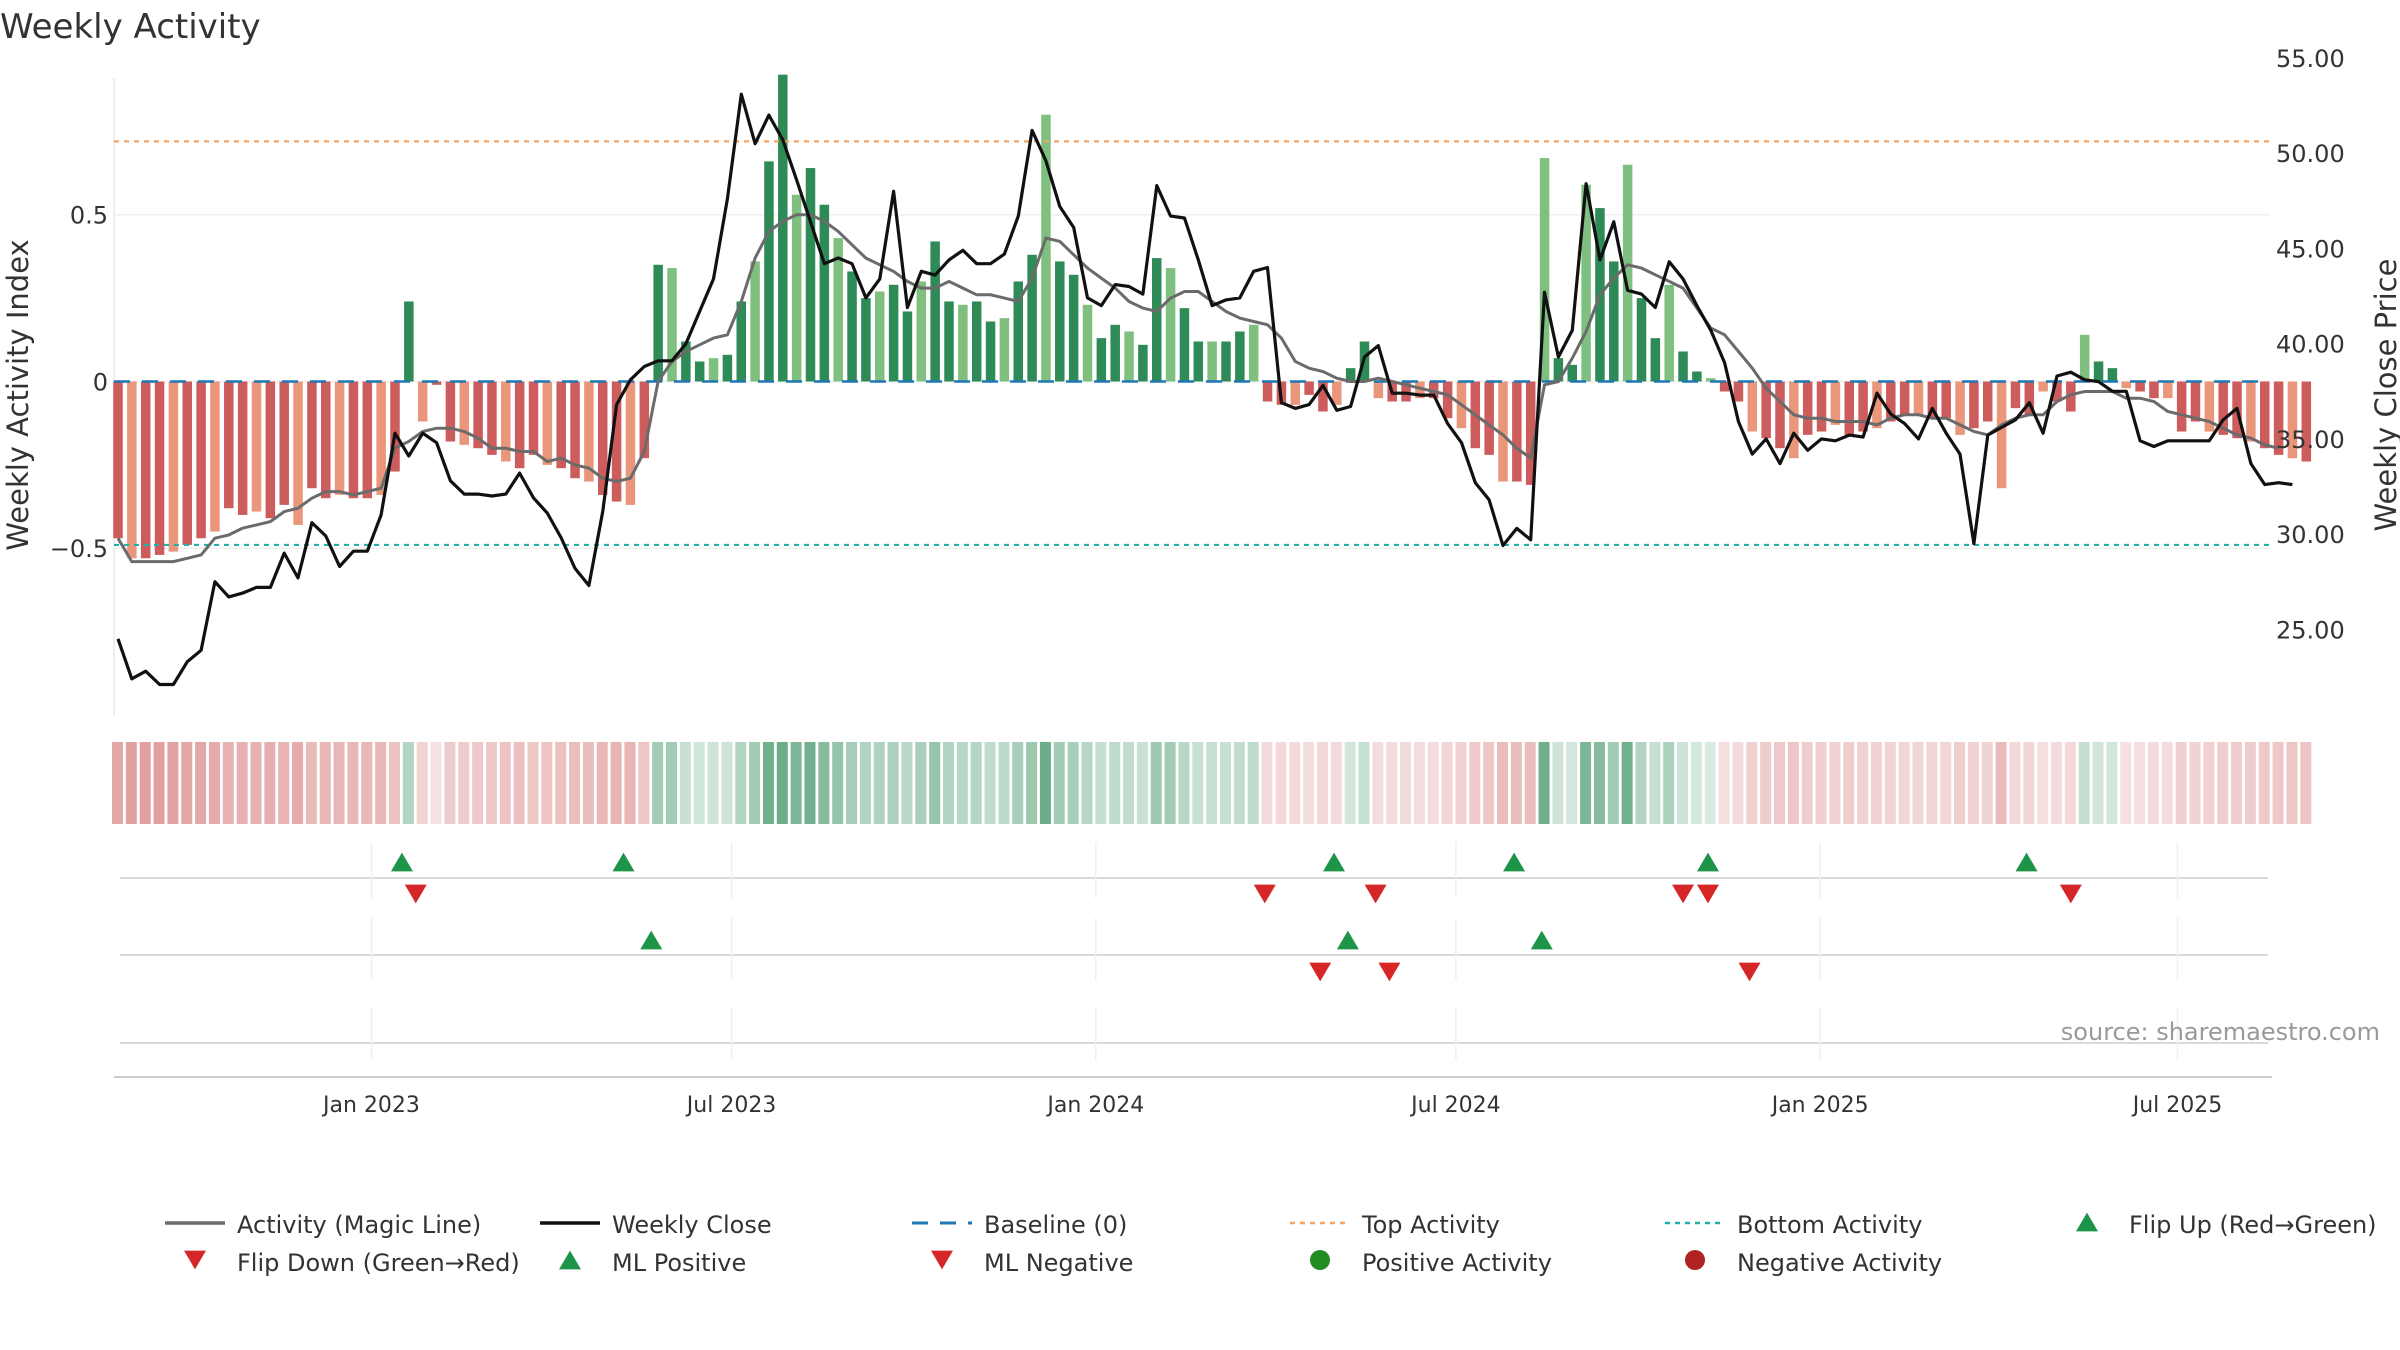 The image size is (2400, 1350). Describe the element at coordinates (1212, 783) in the screenshot. I see `activity-heat-strip` at that location.